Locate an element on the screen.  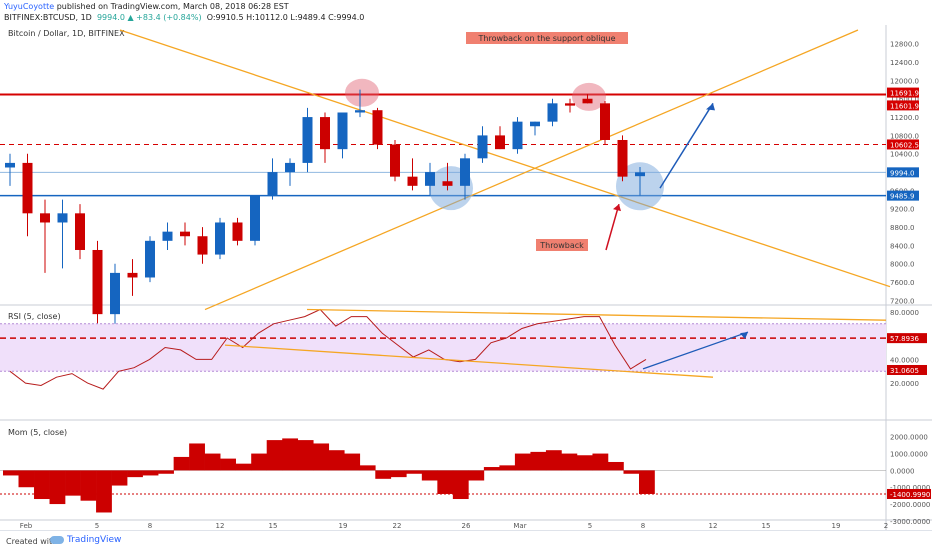
rsi-label: 57.8936 is located at coordinates (904, 339).